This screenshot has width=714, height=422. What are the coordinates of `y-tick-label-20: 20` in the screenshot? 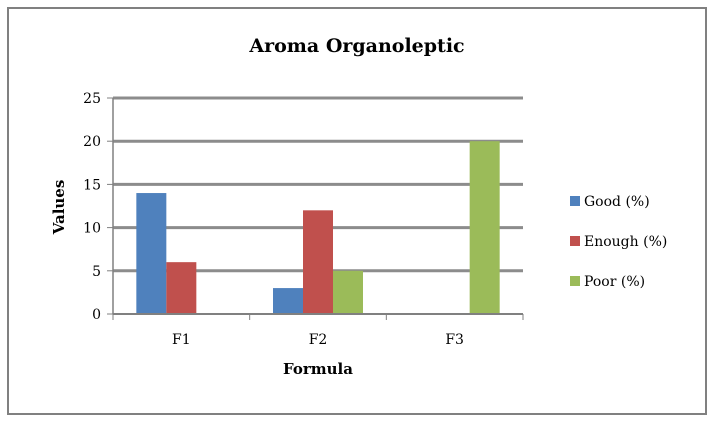 It's located at (92, 142).